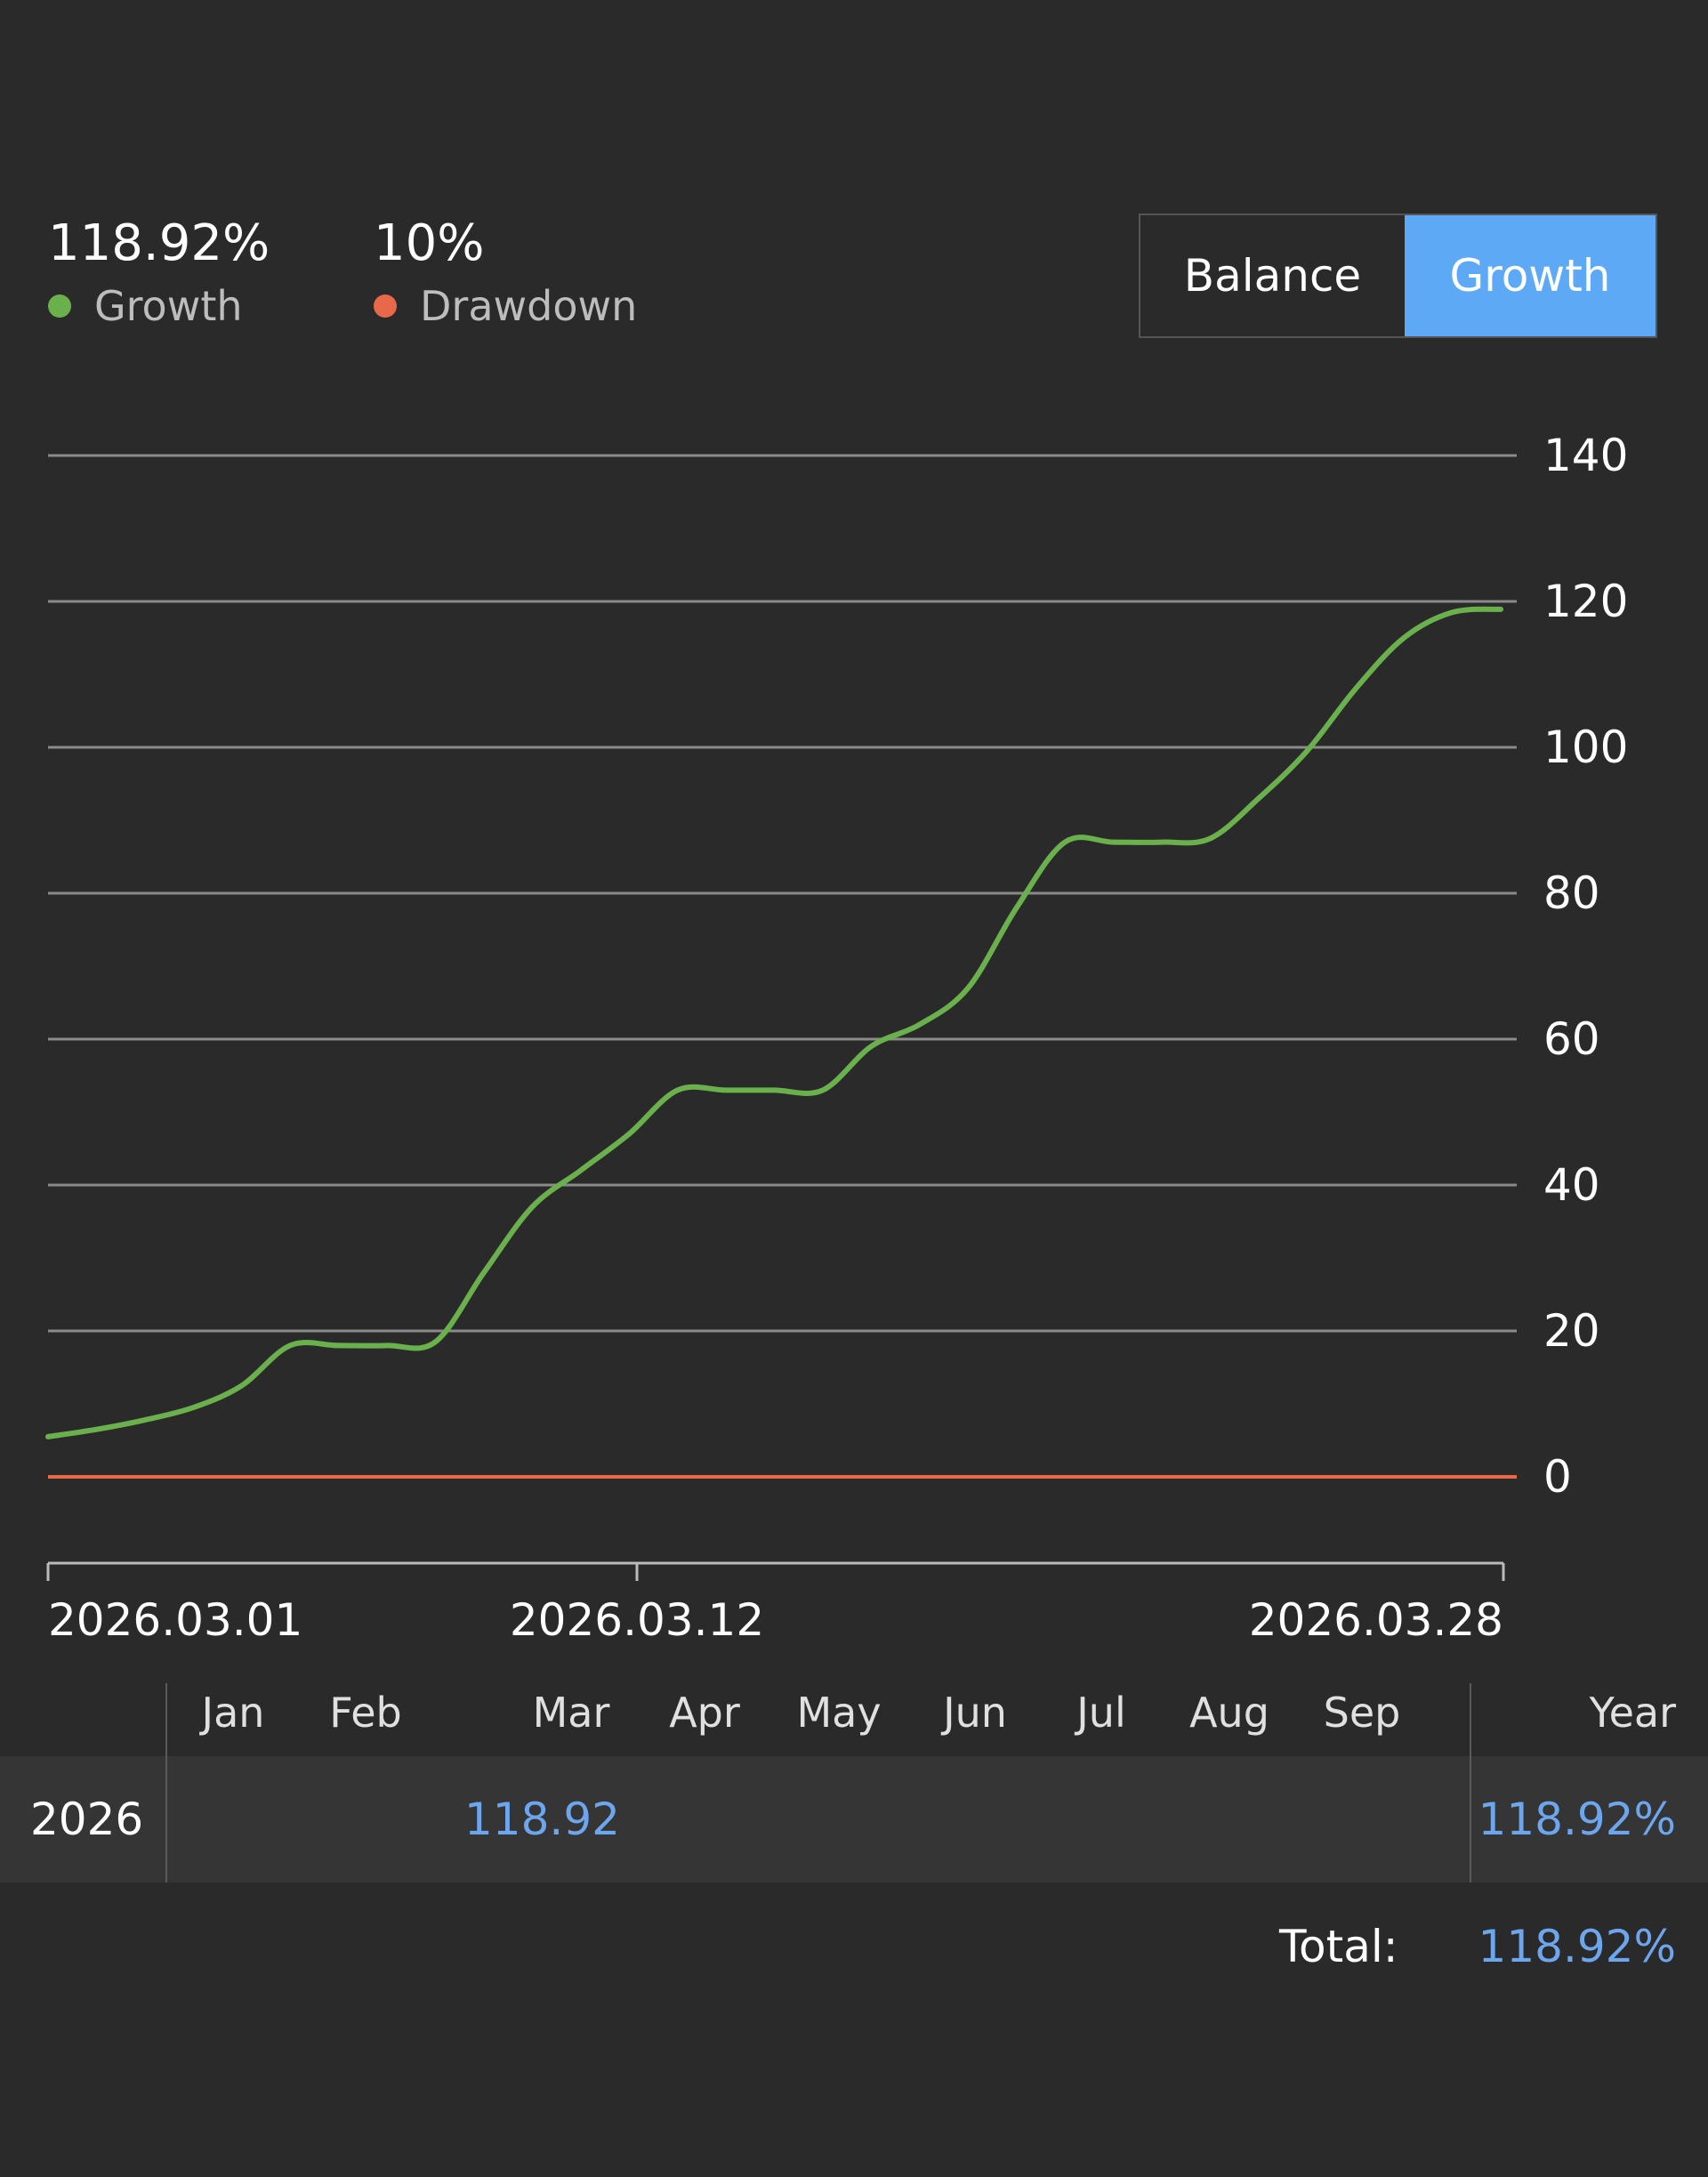 The width and height of the screenshot is (1708, 2177). Describe the element at coordinates (505, 273) in the screenshot. I see `drawdown-stat: 10% Drawdown` at that location.